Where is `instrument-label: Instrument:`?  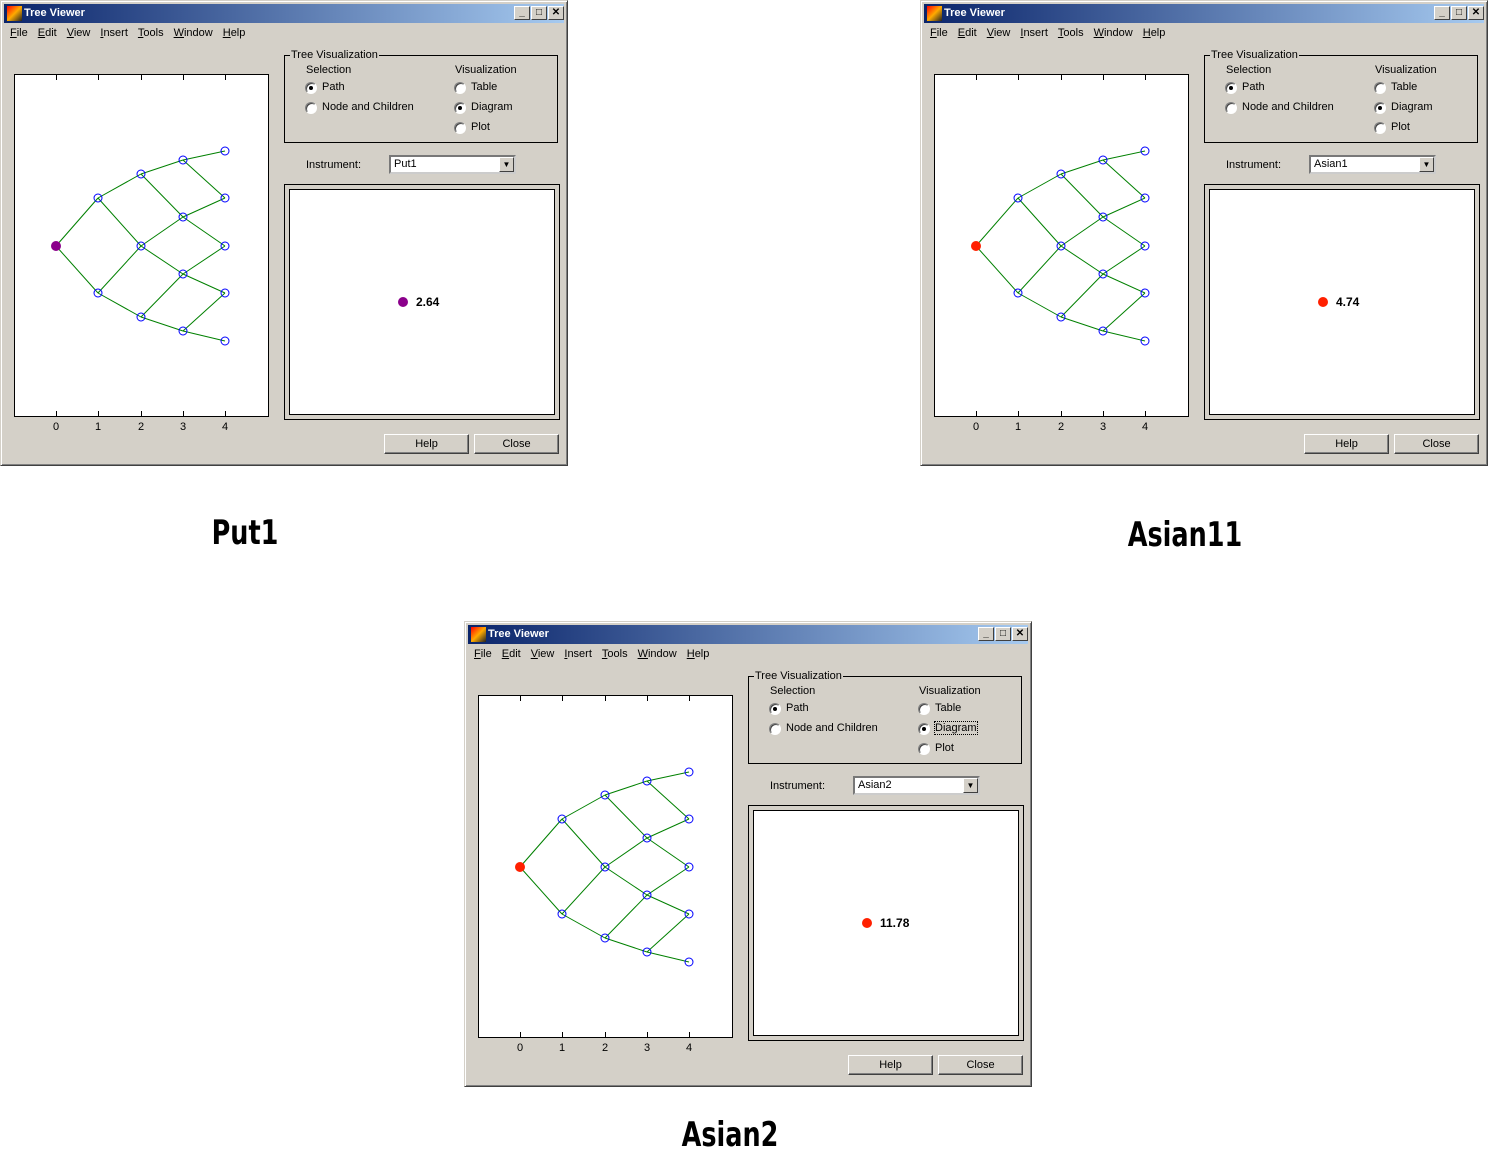
instrument-label: Instrument: is located at coordinates (1254, 165).